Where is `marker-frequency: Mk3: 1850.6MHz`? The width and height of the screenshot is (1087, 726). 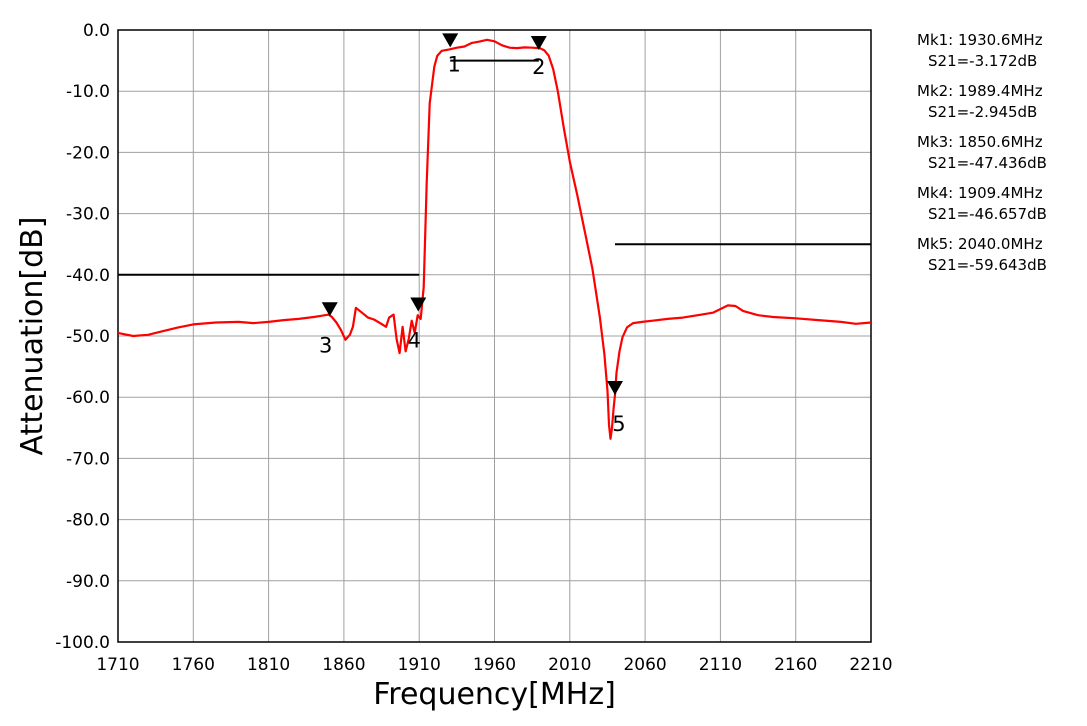 marker-frequency: Mk3: 1850.6MHz is located at coordinates (980, 142).